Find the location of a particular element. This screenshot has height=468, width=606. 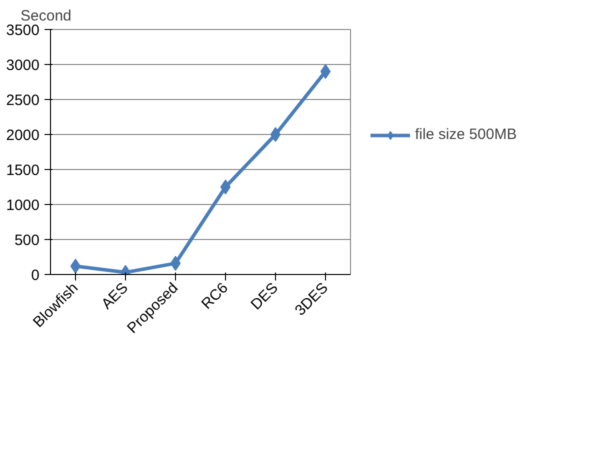

y-tick-label: 2000 is located at coordinates (23, 135).